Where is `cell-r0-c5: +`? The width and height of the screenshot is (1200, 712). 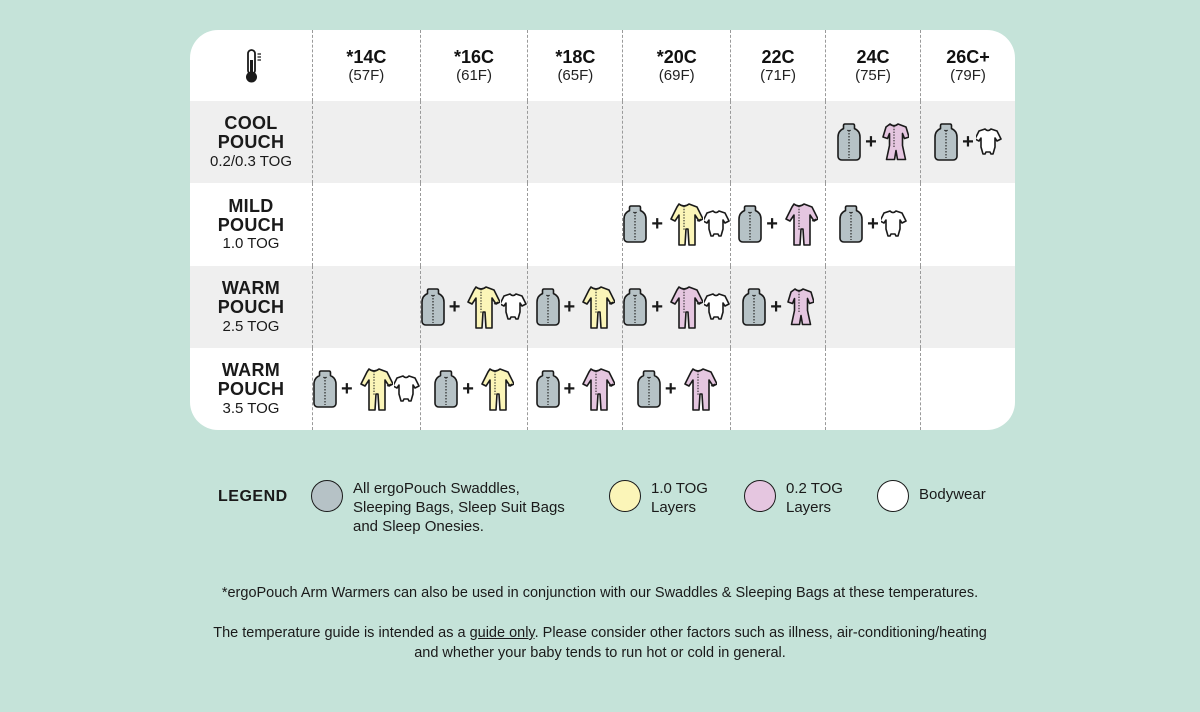
cell-r0-c5: + is located at coordinates (873, 142).